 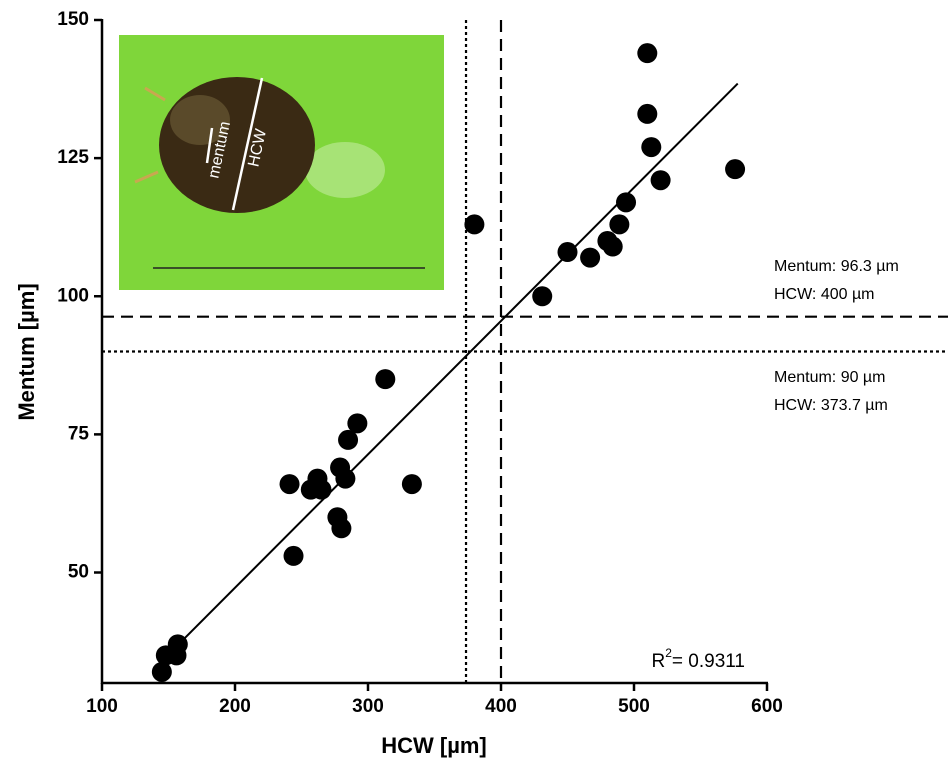 What do you see at coordinates (767, 706) in the screenshot?
I see `x-tick-label: 600` at bounding box center [767, 706].